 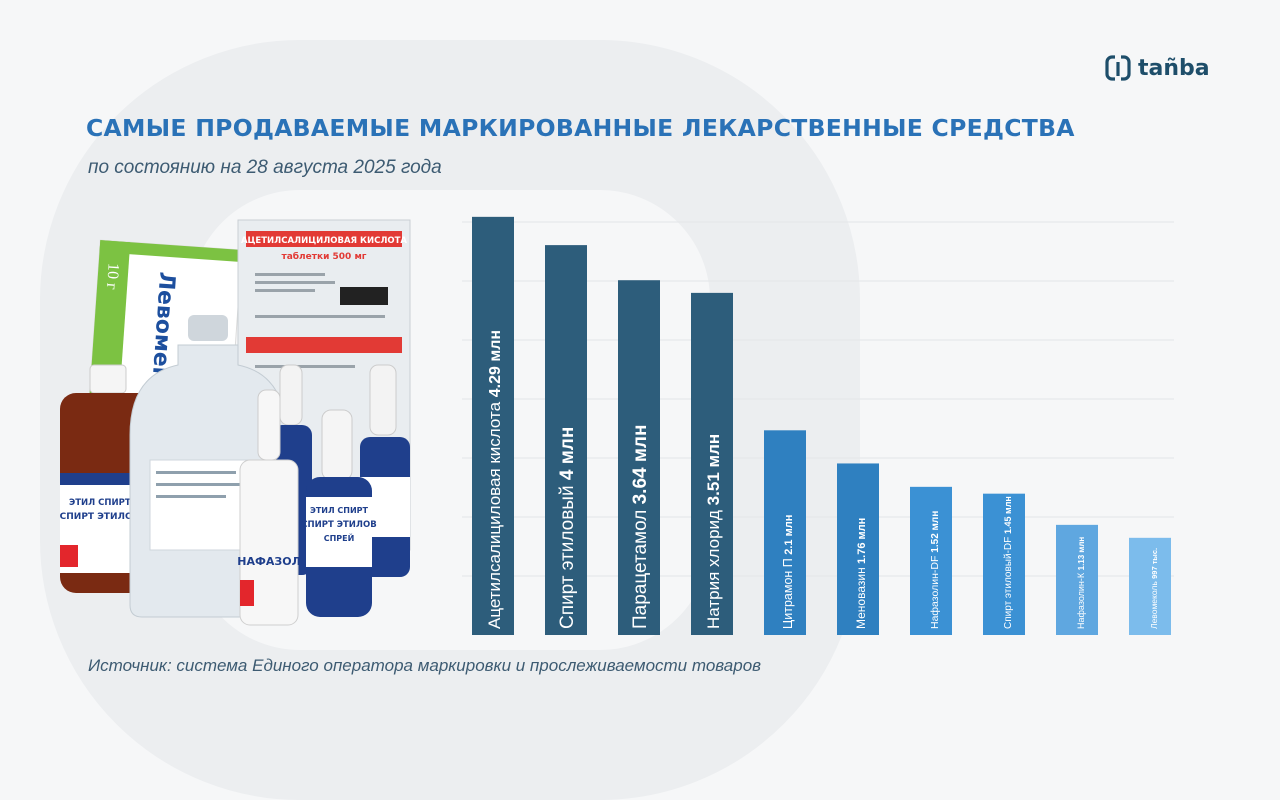 I want to click on category-label: Нафазолин-К, so click(x=1081, y=599).